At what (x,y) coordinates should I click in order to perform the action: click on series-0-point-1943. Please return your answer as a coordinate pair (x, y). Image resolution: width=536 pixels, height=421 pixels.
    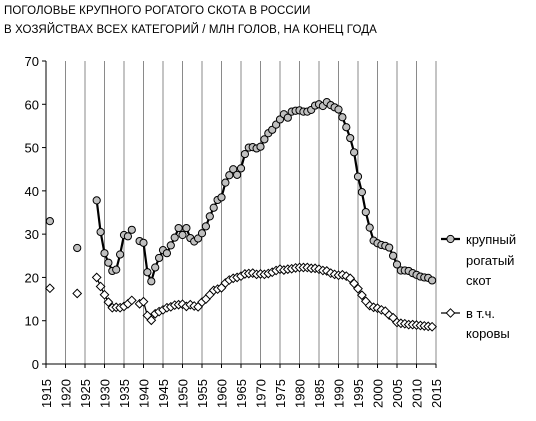
    Looking at the image, I should click on (155, 267).